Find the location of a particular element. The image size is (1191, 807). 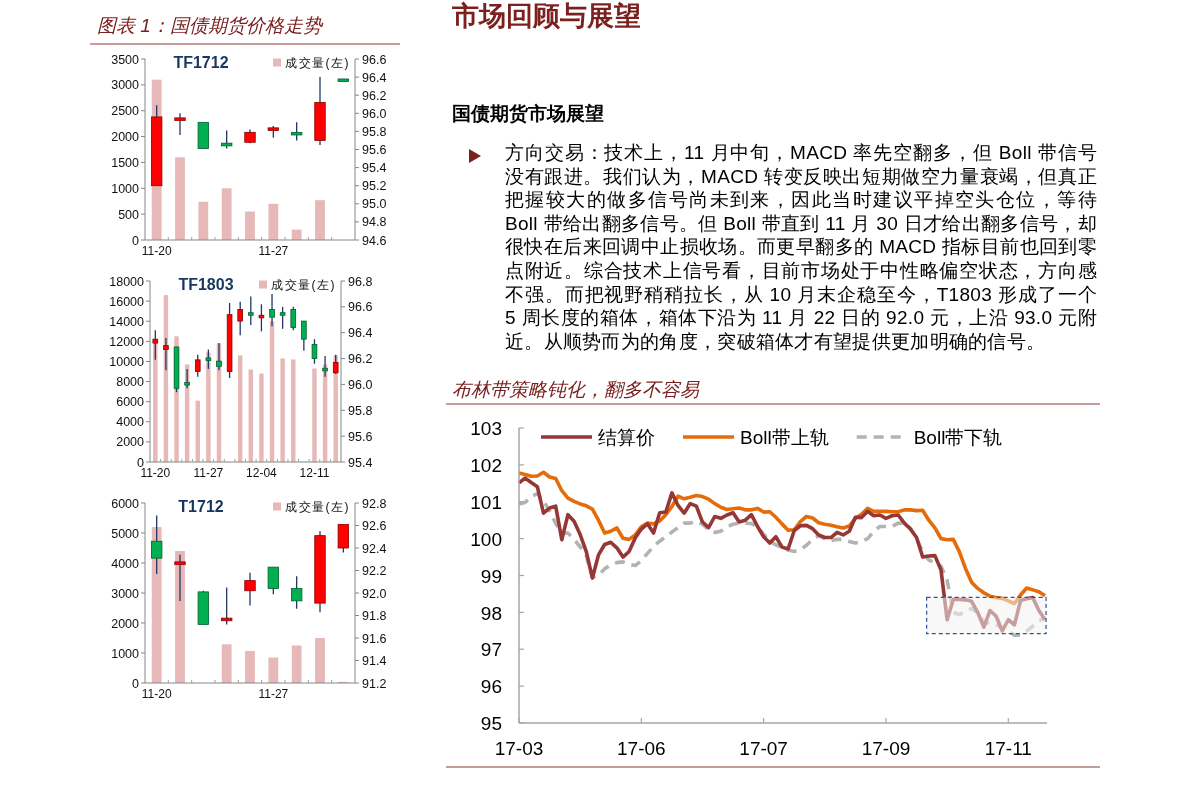

y-tick-label: 103 is located at coordinates (486, 429).